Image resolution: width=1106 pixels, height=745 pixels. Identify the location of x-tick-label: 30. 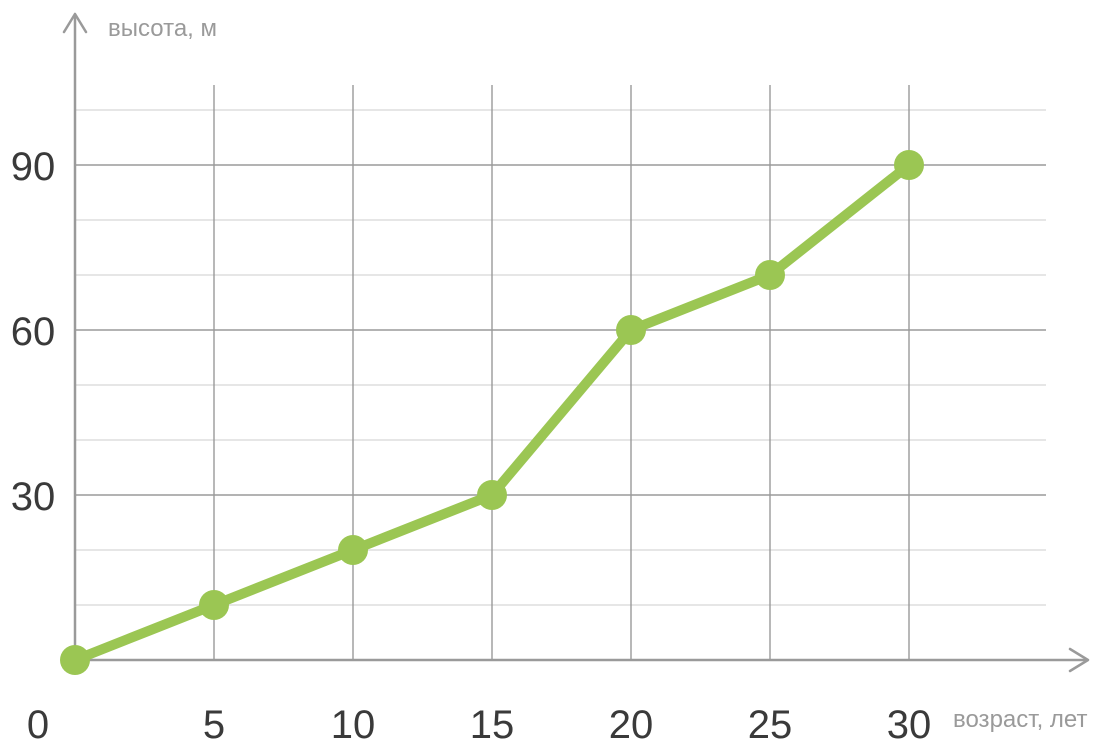
(909, 724).